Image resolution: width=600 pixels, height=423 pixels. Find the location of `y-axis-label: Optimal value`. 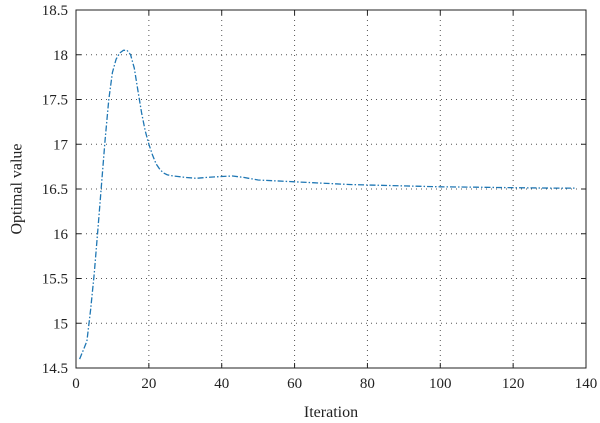

y-axis-label: Optimal value is located at coordinates (17, 188).